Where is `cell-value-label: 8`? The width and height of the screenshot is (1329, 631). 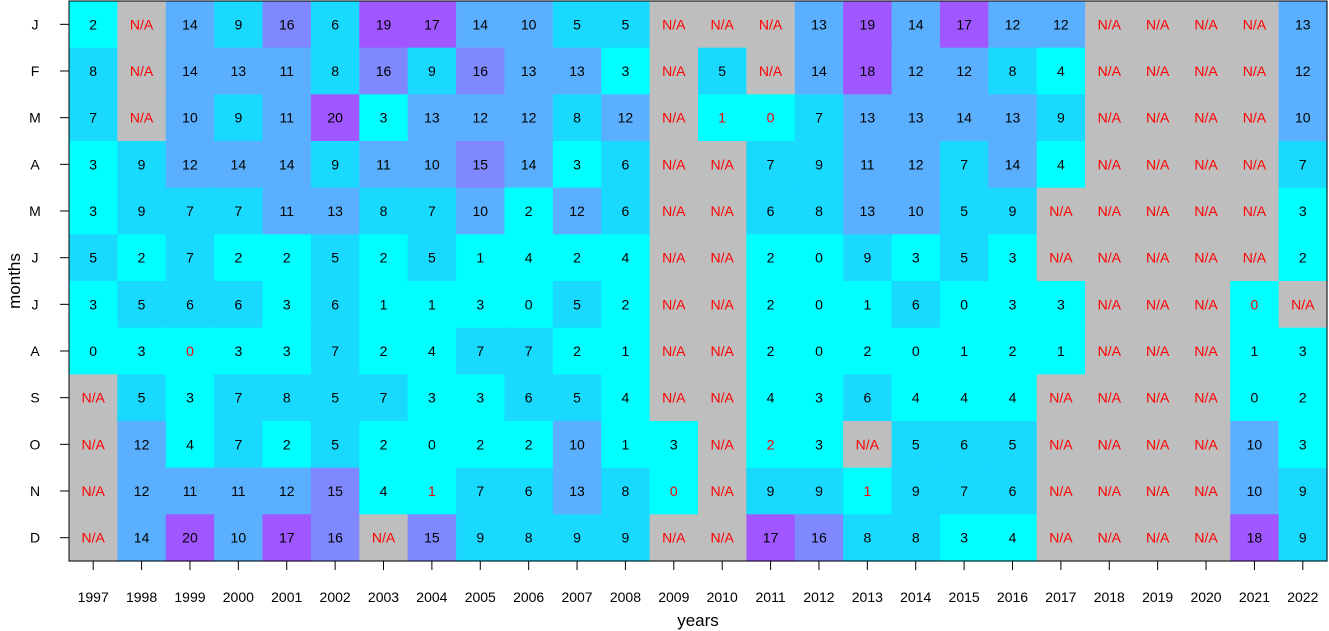
cell-value-label: 8 is located at coordinates (916, 538).